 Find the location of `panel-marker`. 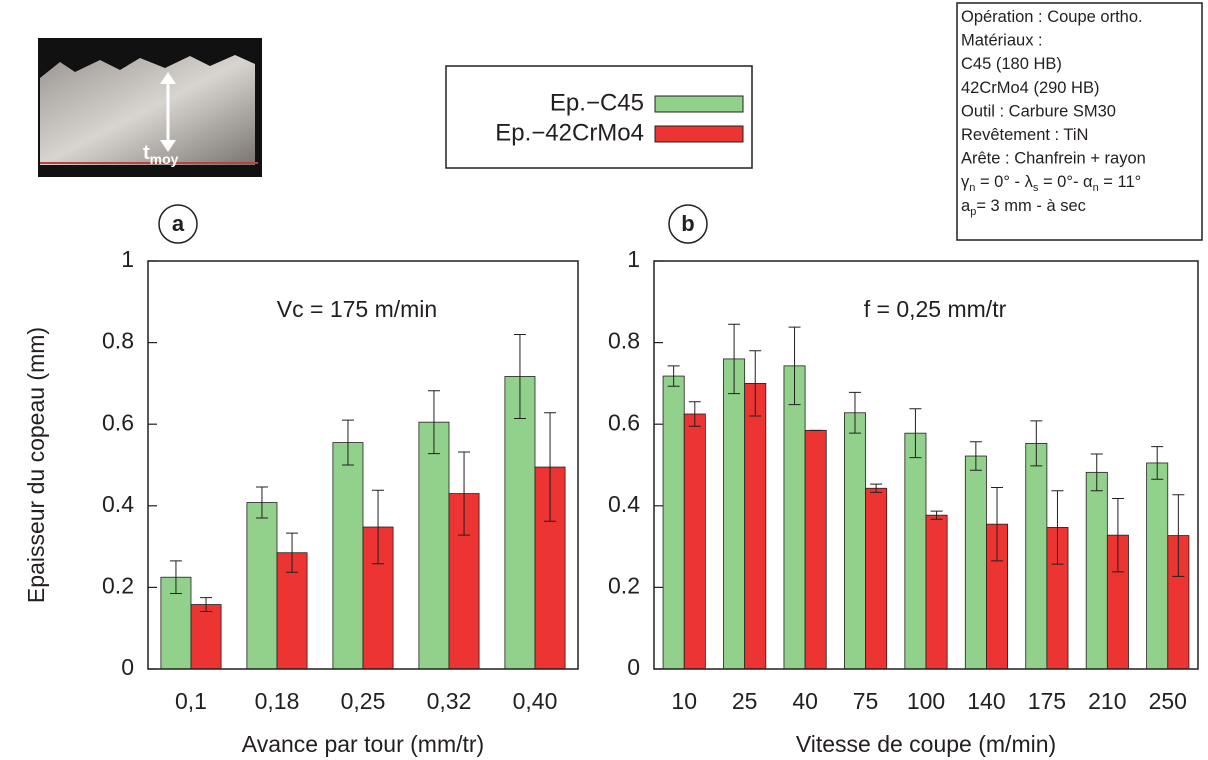

panel-marker is located at coordinates (688, 224).